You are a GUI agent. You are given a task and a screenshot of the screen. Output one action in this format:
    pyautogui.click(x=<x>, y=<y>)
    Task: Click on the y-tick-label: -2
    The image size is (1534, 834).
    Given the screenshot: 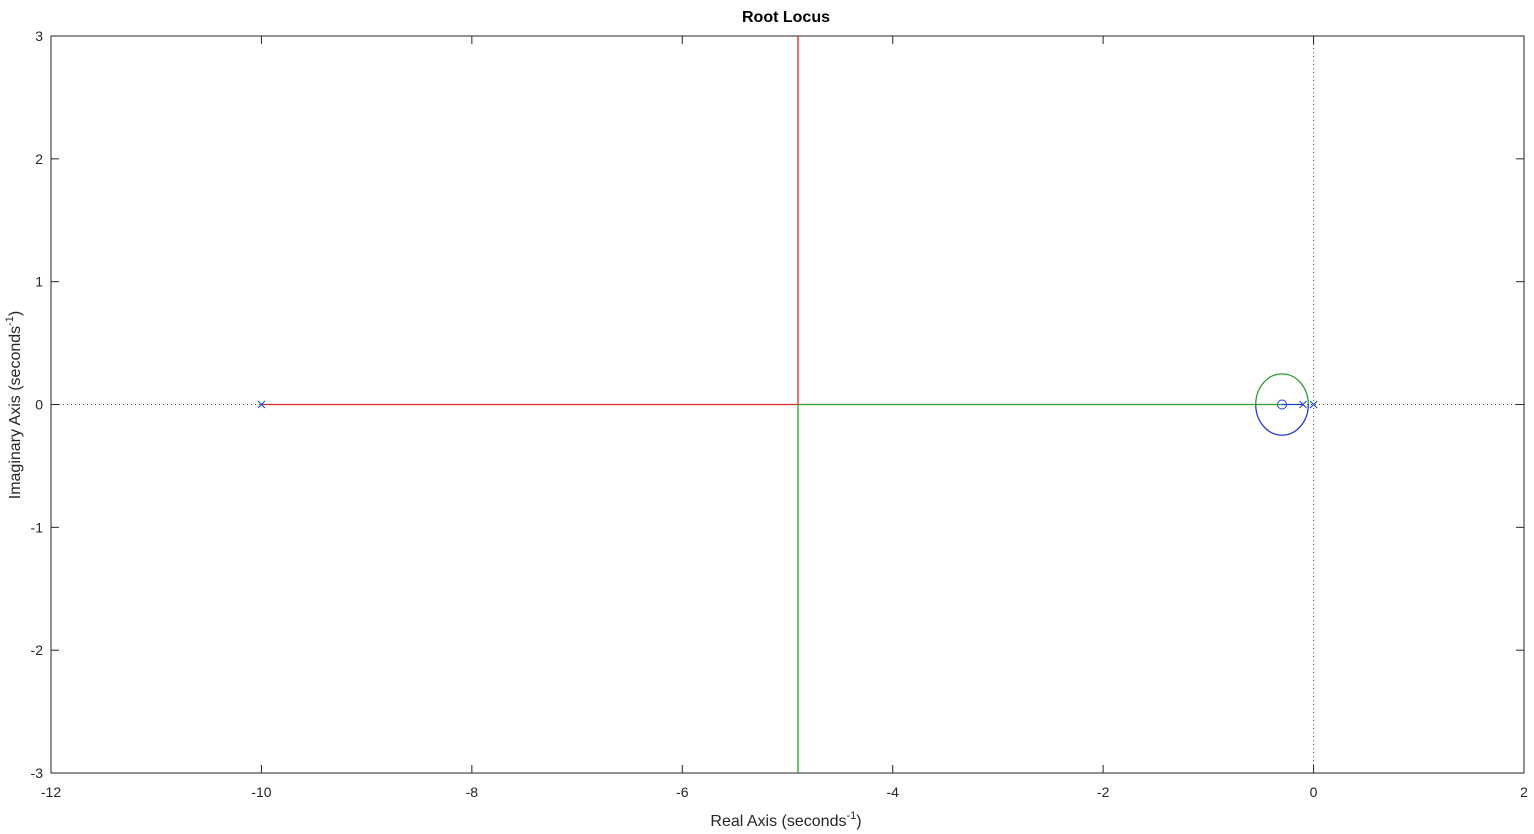 What is the action you would take?
    pyautogui.click(x=37, y=650)
    